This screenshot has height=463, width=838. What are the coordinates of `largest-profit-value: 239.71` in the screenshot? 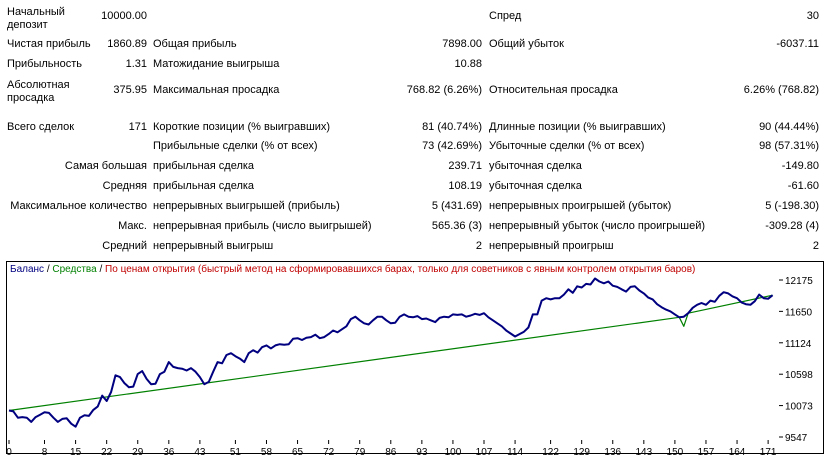 It's located at (465, 166).